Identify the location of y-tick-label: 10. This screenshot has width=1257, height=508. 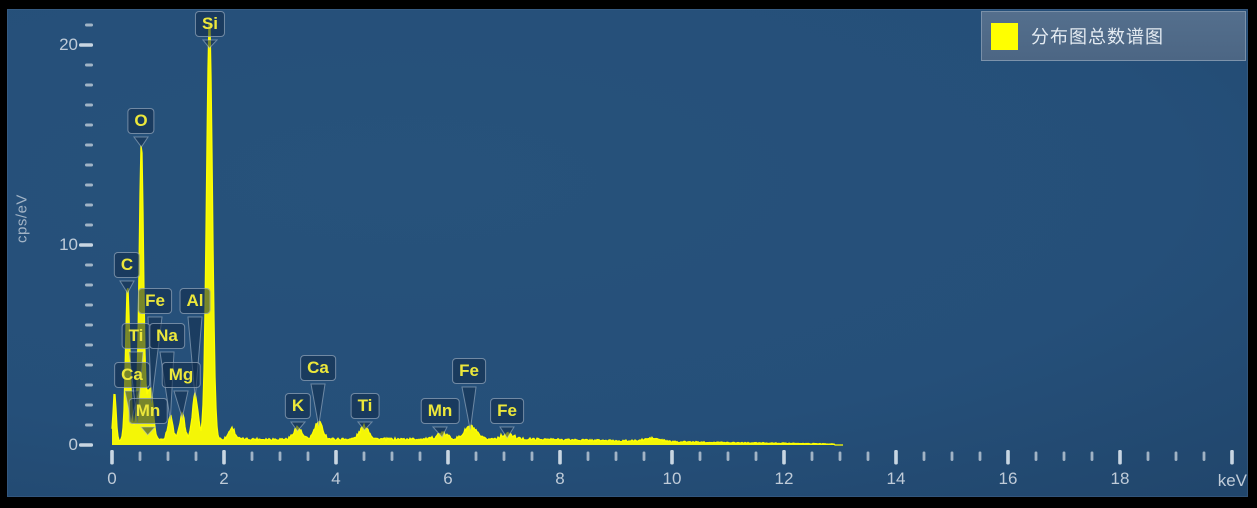
(68, 244).